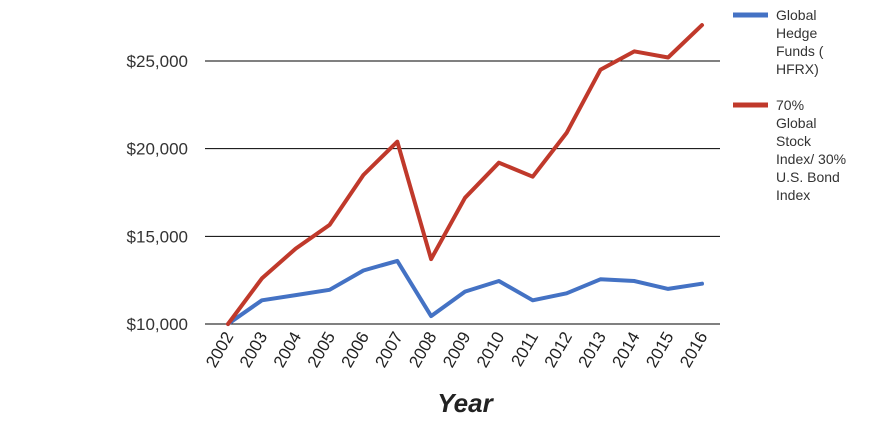  I want to click on x-tick-label: 2014, so click(625, 350).